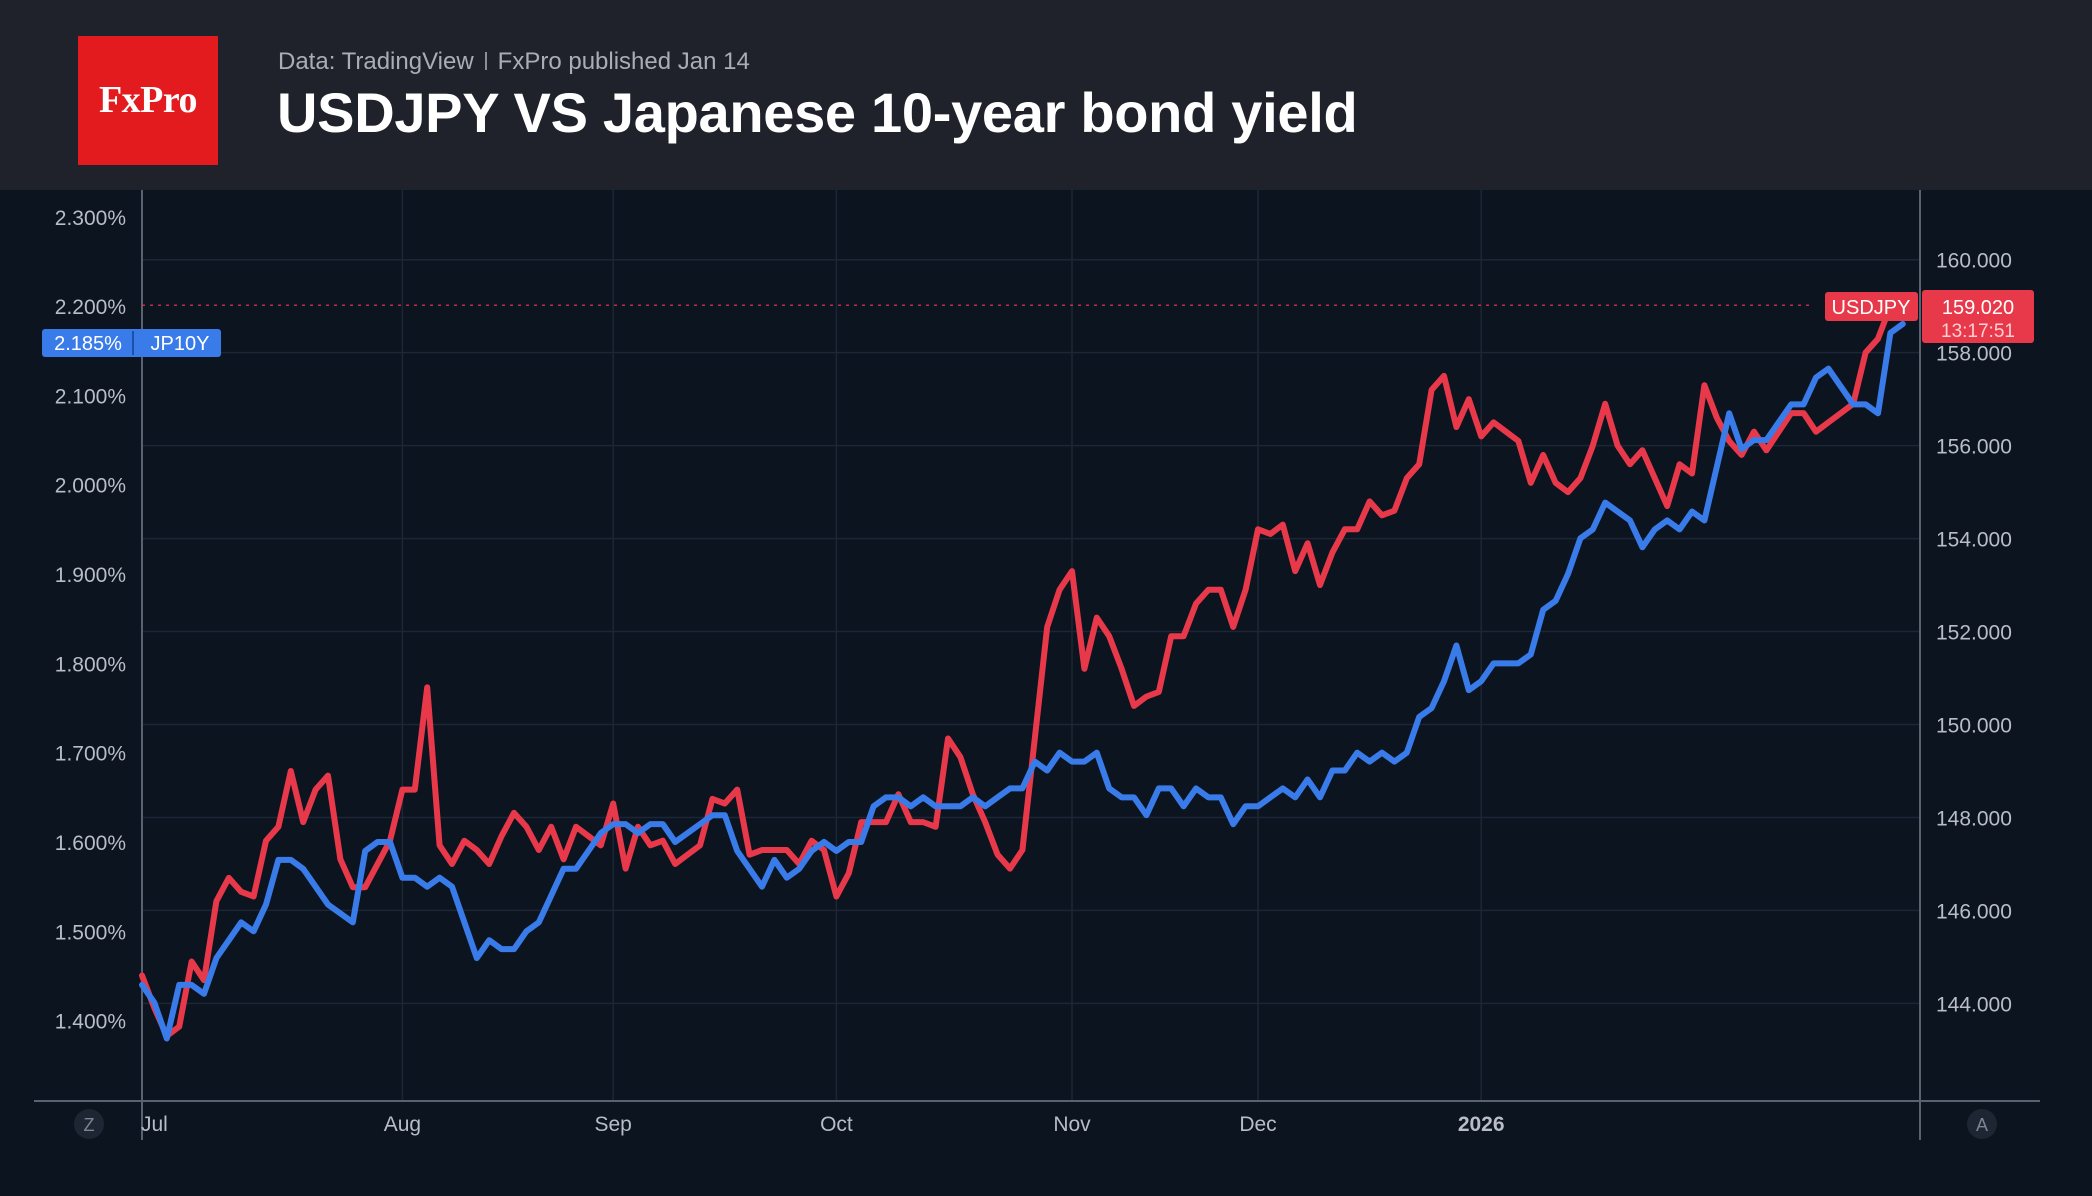 This screenshot has width=2092, height=1196. What do you see at coordinates (1974, 540) in the screenshot?
I see `right-tick-label: 154.000` at bounding box center [1974, 540].